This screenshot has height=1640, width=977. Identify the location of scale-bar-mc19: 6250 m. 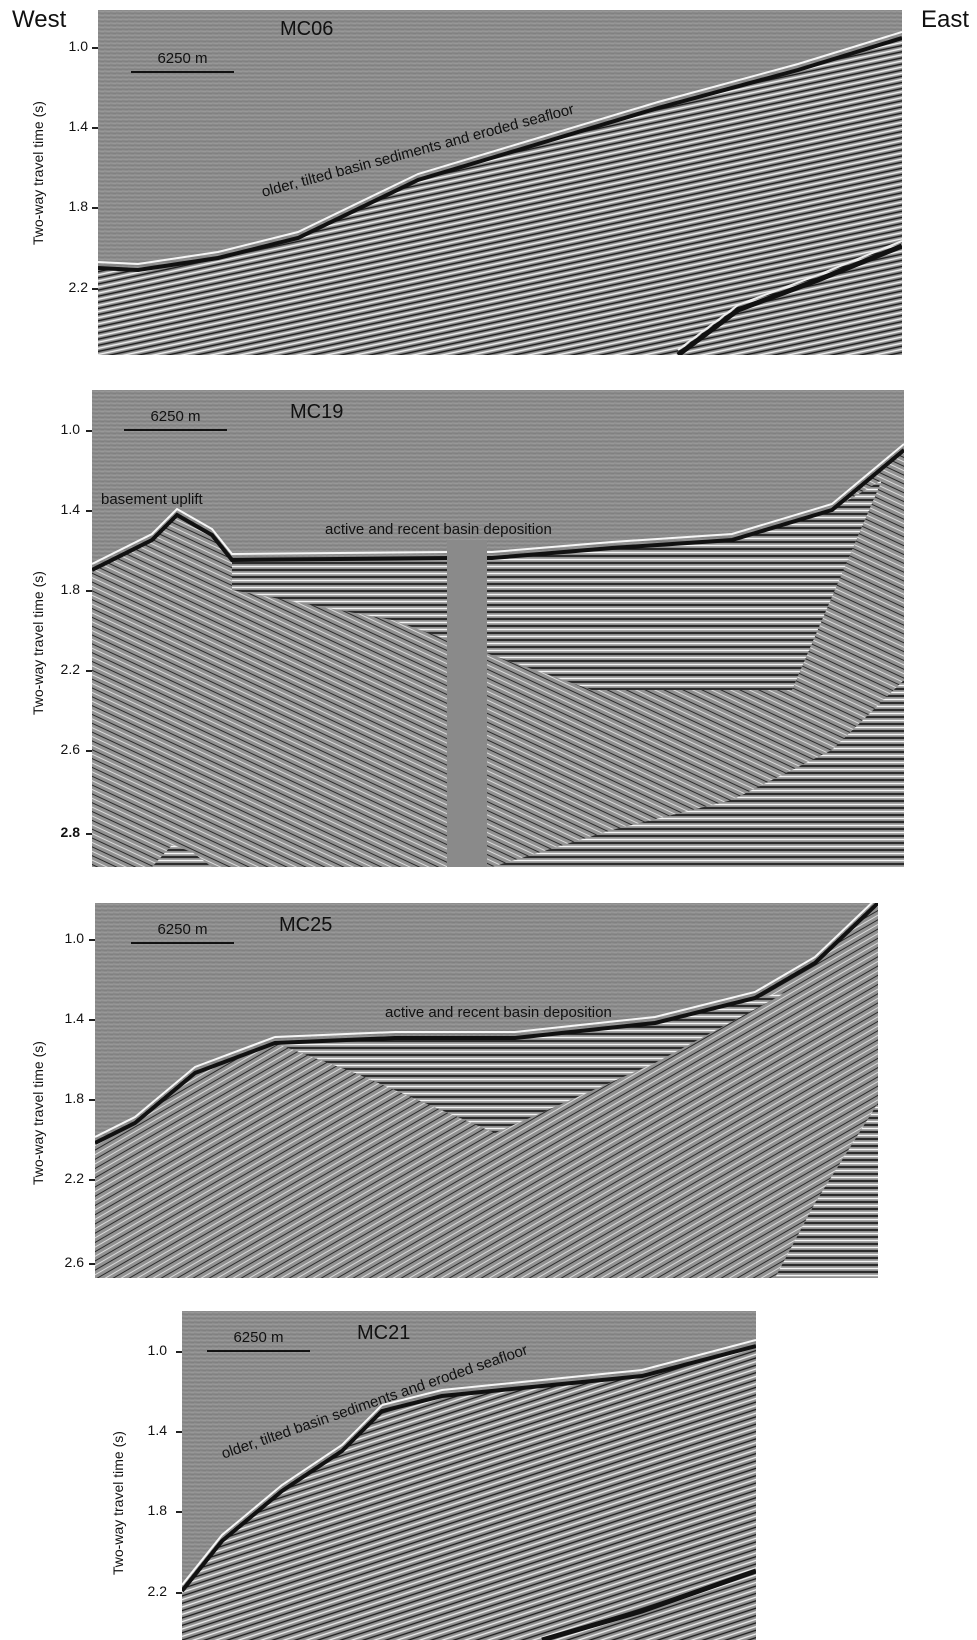
(175, 419).